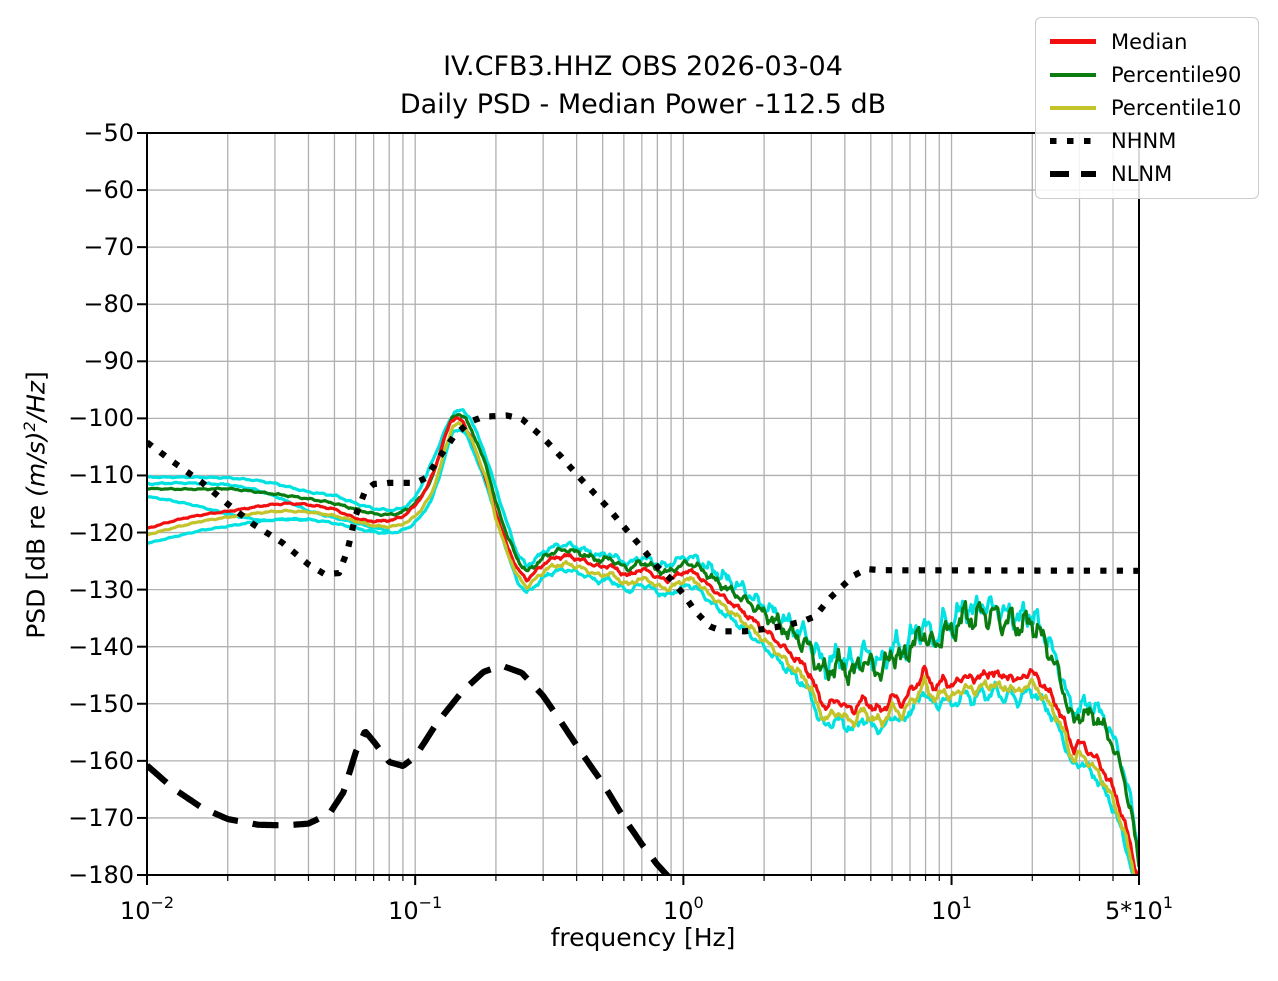  I want to click on series-nlnm, so click(409, 768).